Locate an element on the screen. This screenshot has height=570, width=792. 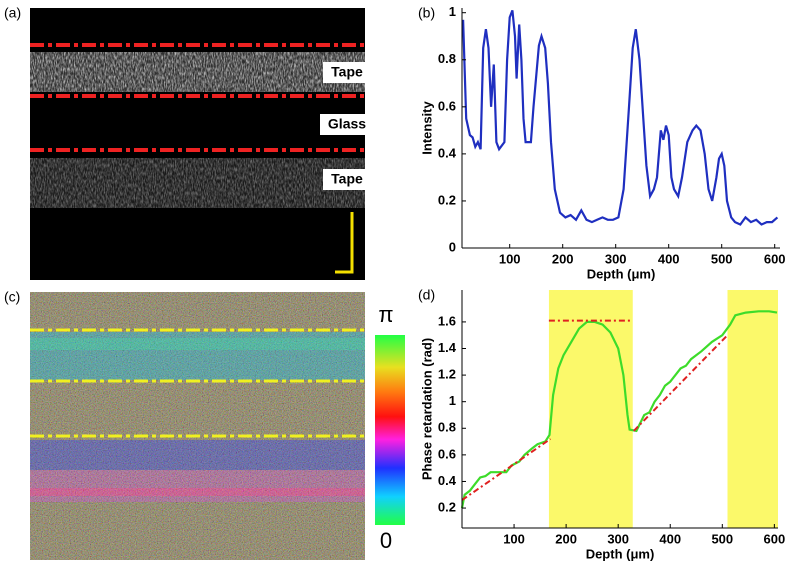
panel-label: (b) is located at coordinates (426, 13).